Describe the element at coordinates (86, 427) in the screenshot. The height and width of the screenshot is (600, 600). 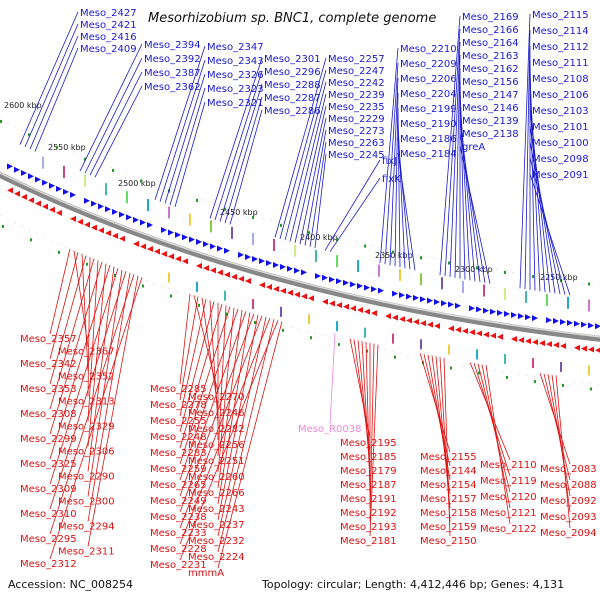
I see `reverse-gene-label: Meso_2329` at that location.